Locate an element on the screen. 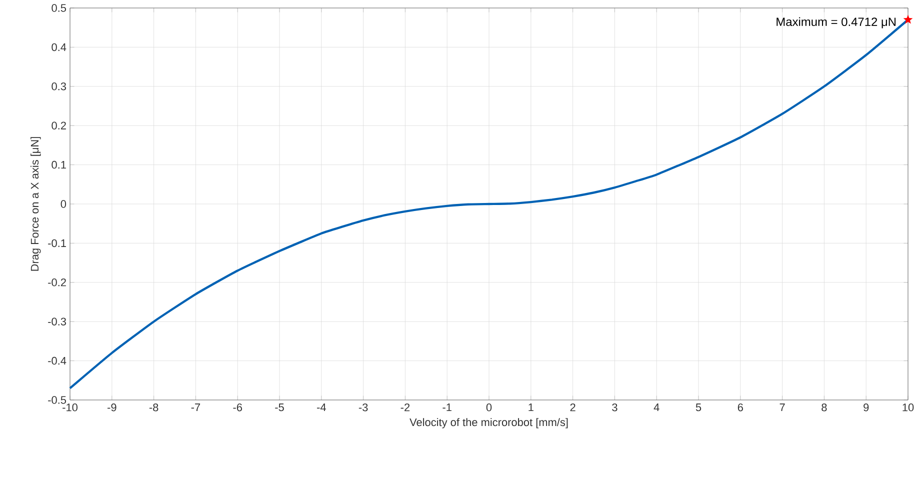  x-tick-label: -1 is located at coordinates (447, 408).